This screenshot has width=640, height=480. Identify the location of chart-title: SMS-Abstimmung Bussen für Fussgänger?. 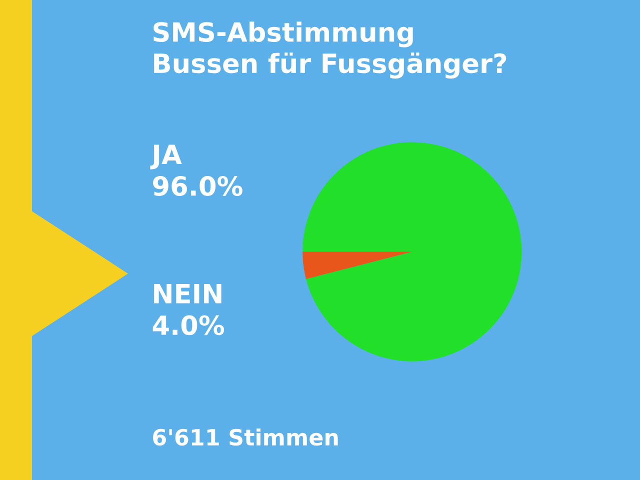
(330, 50).